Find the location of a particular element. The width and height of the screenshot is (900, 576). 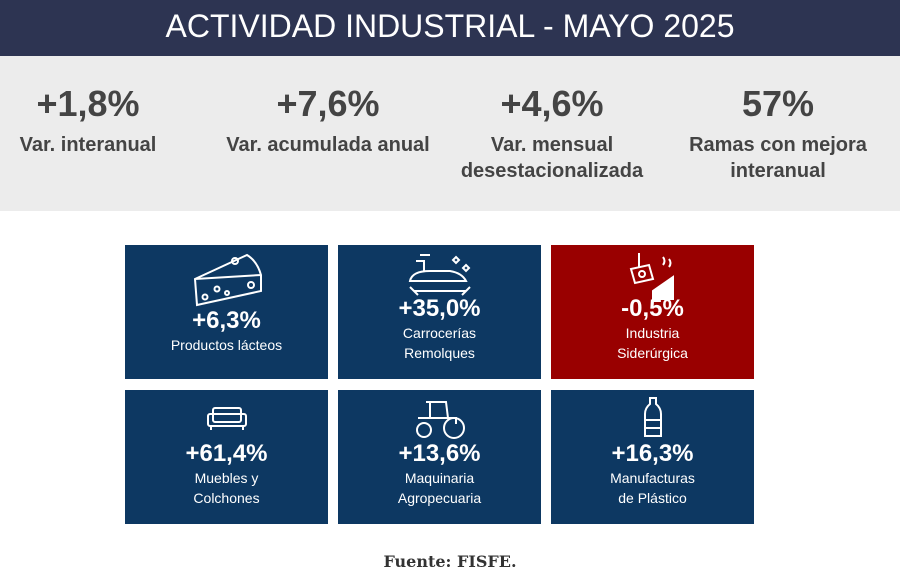

tile-label: Muebles y is located at coordinates (226, 478).